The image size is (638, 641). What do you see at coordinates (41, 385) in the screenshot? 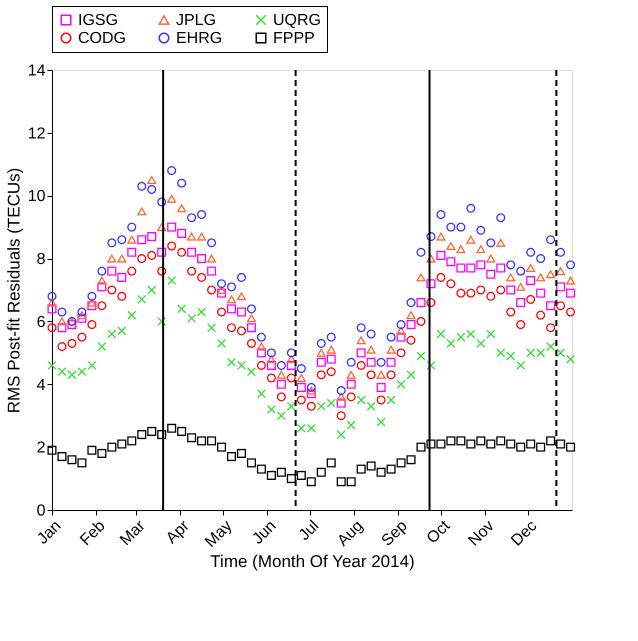
I see `y-tick-label: 4` at bounding box center [41, 385].